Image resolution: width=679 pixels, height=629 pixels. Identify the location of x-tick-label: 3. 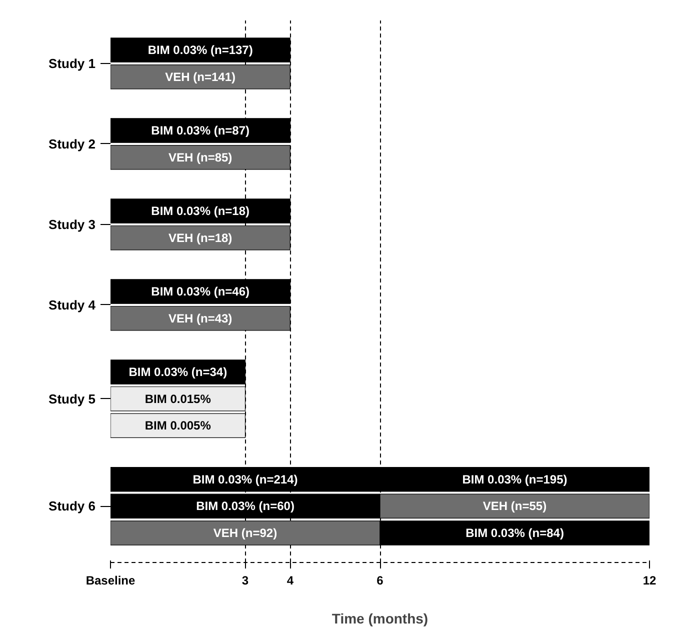
(245, 581).